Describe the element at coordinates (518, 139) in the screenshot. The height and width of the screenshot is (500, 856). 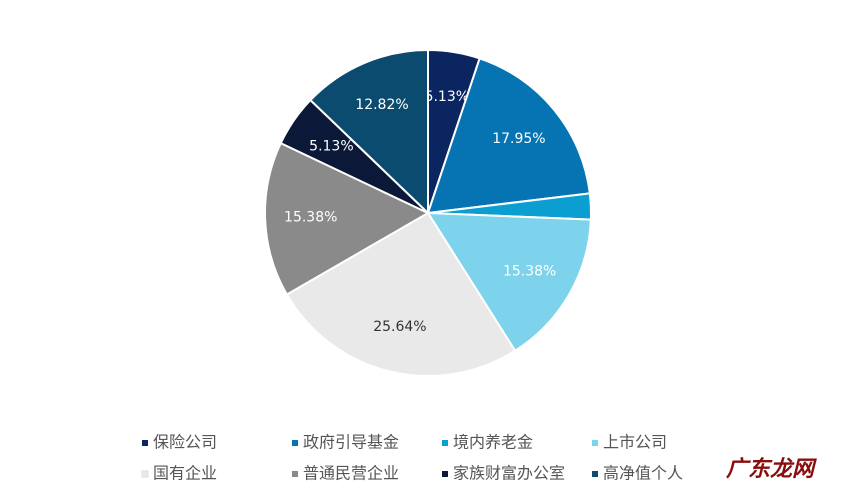
I see `value-label: 17.95%` at that location.